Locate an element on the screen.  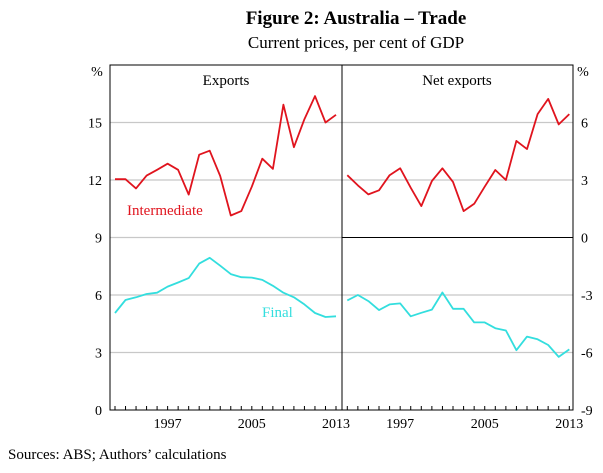
y-tick-label: -3 is located at coordinates (587, 296).